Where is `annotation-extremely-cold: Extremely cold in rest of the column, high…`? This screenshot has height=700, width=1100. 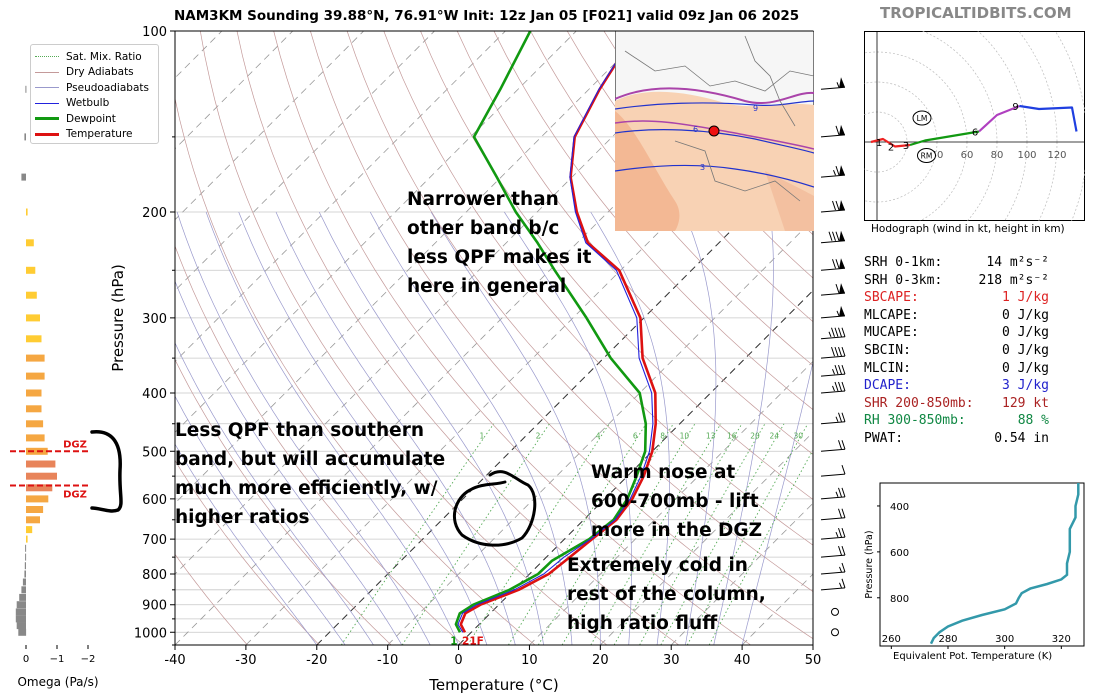
annotation-extremely-cold: Extremely cold in rest of the column, high… is located at coordinates (666, 594).